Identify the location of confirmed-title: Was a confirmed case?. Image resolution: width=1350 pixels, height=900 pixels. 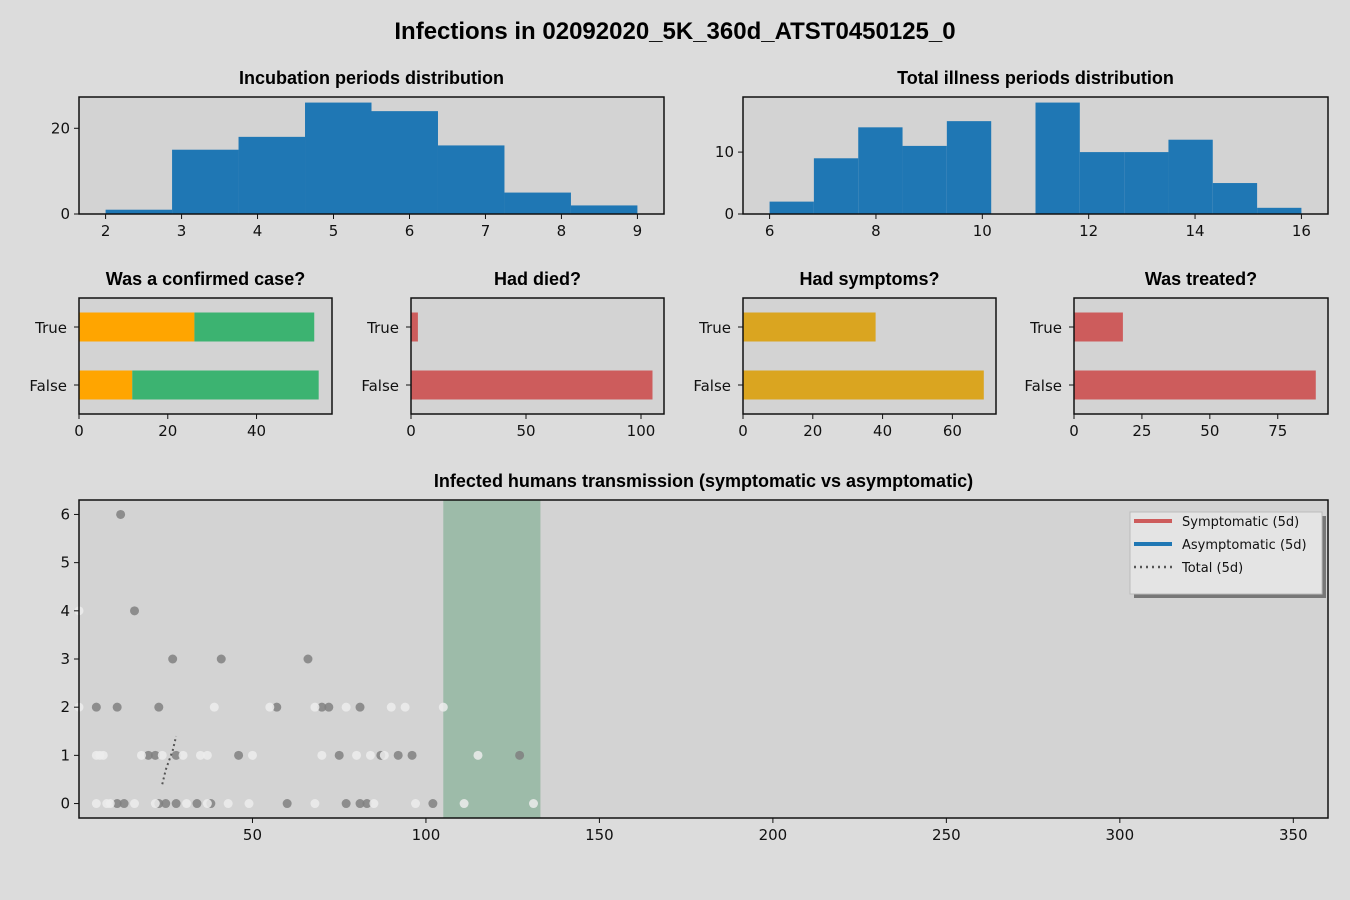
(205, 279).